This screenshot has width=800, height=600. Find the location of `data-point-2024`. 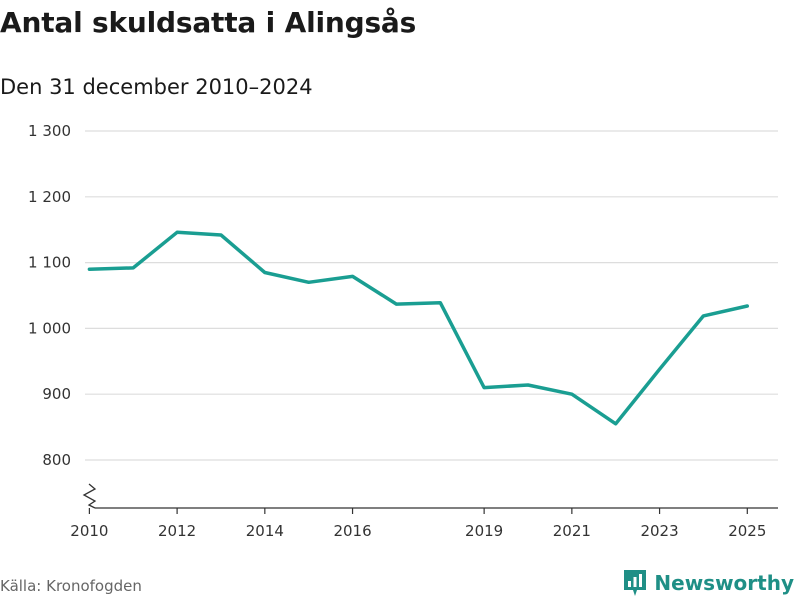

data-point-2024 is located at coordinates (703, 316).